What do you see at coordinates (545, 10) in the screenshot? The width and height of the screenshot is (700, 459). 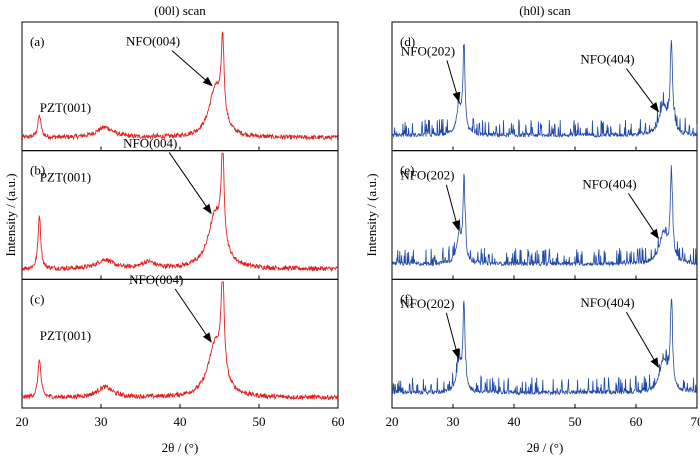 I see `right-title: (h0l) scan` at bounding box center [545, 10].